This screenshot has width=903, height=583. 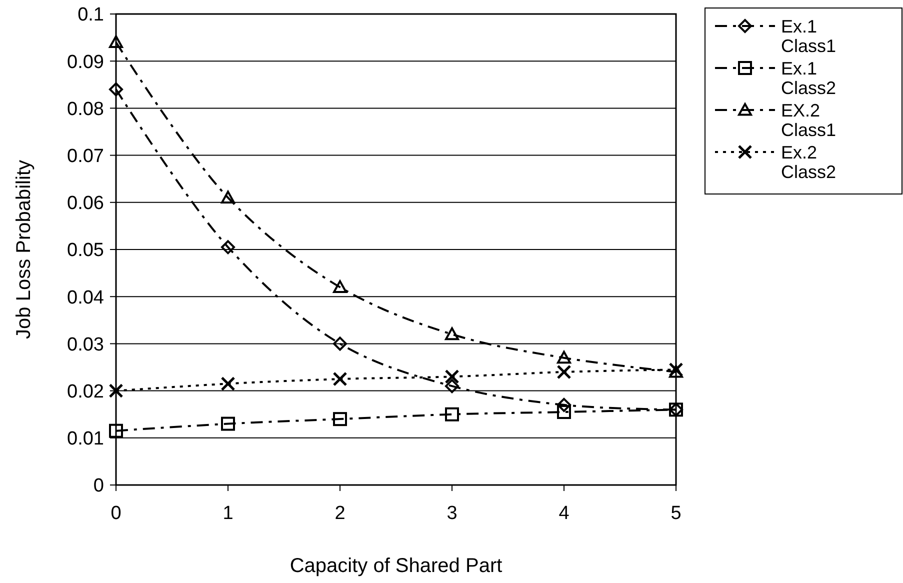 I want to click on x-tick-label: 1, so click(x=228, y=513).